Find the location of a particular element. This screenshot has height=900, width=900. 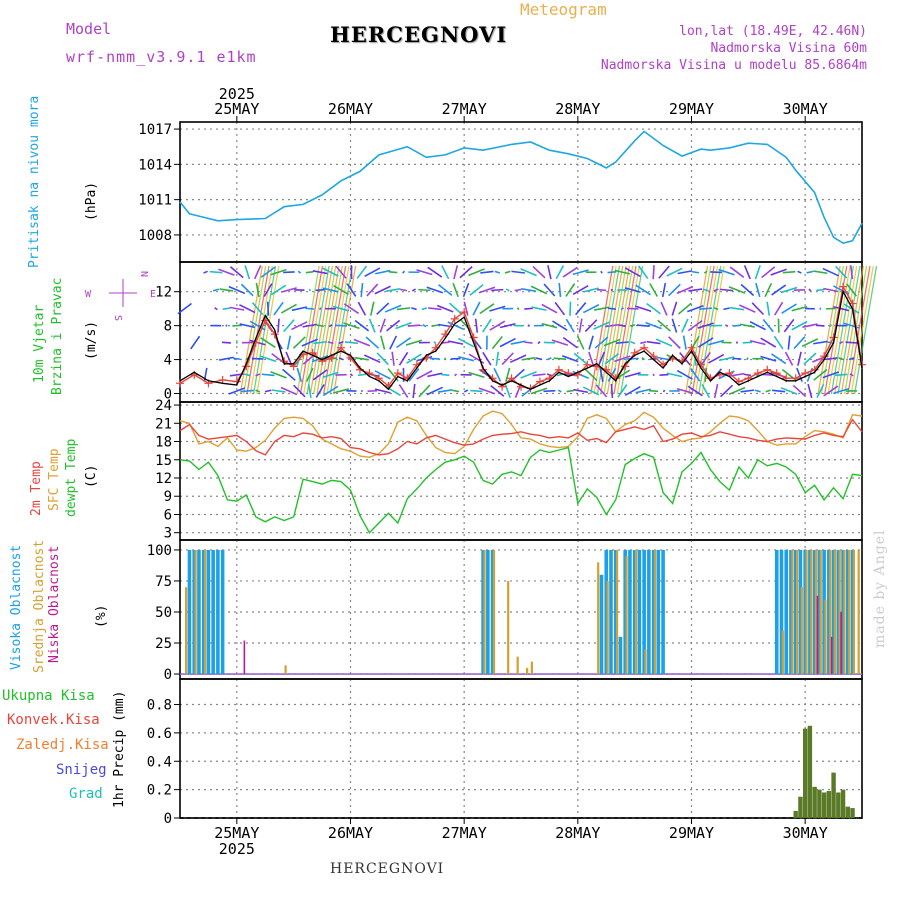

y-tick-label: 18 is located at coordinates (163, 443).